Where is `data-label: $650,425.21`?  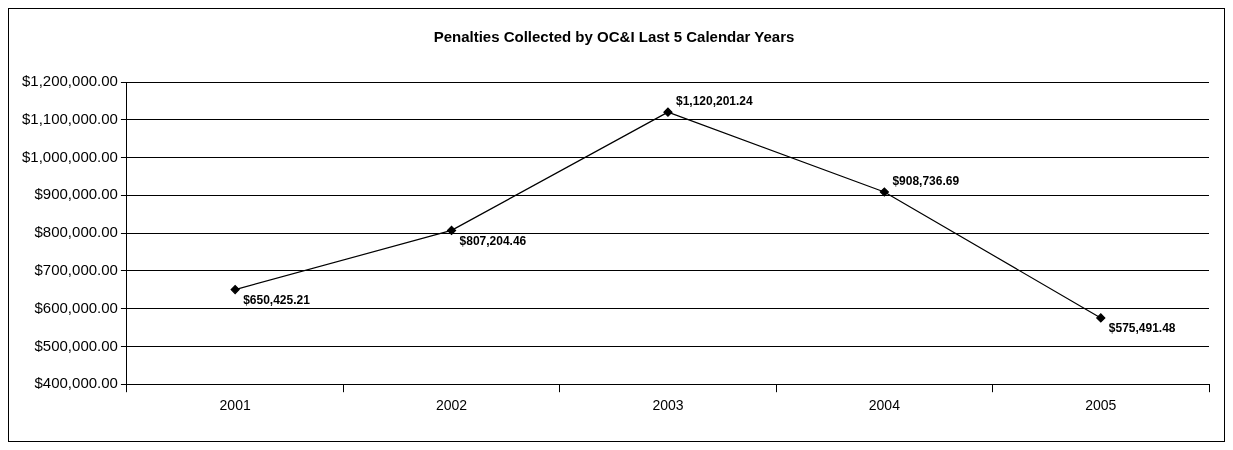
data-label: $650,425.21 is located at coordinates (277, 299).